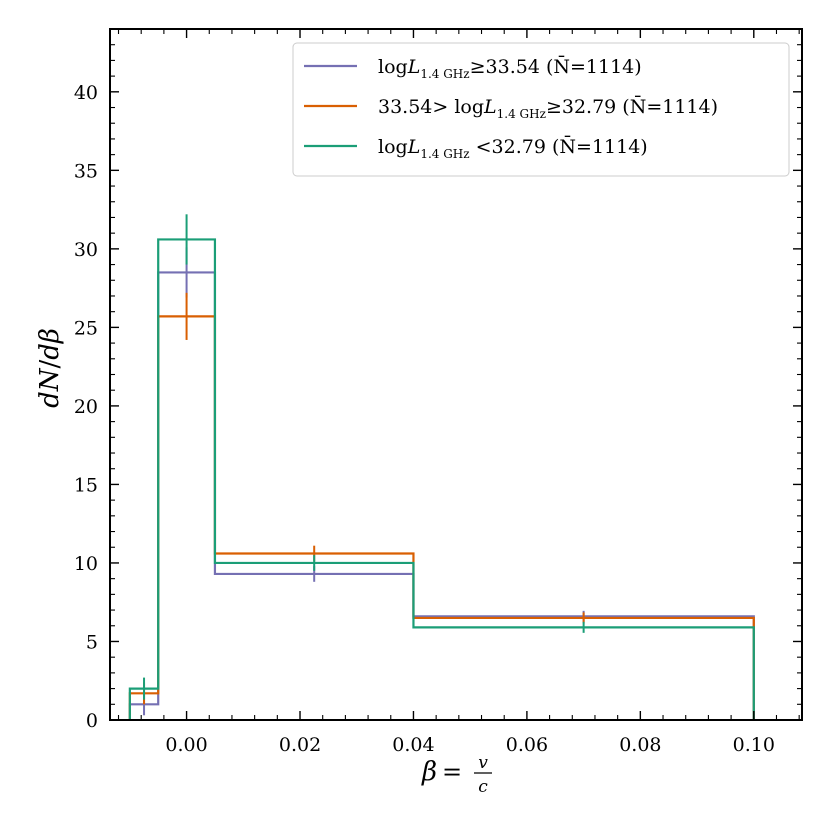 The width and height of the screenshot is (831, 831). I want to click on legend-entry: logL1.4 GHz <32.79 (N̄=1114), so click(476, 148).